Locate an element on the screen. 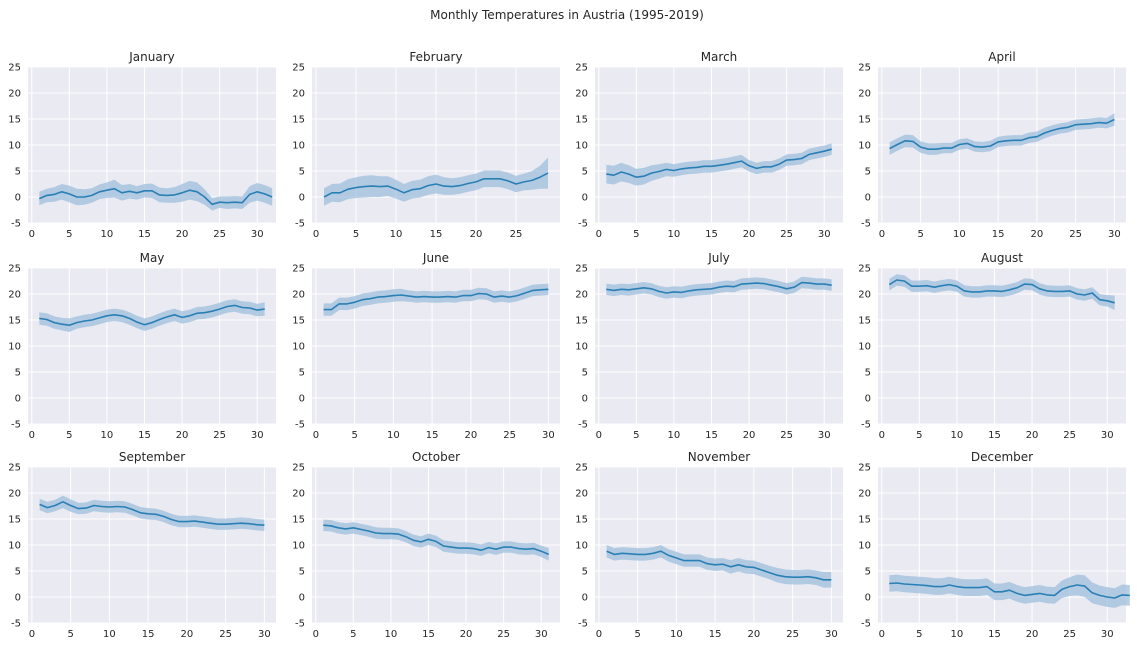 The image size is (1137, 659). series-line is located at coordinates (152, 513).